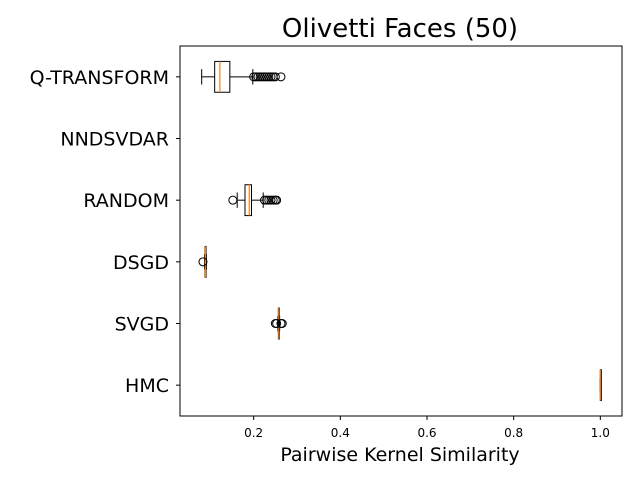 The image size is (640, 480). I want to click on category-label: SVGD, so click(142, 325).